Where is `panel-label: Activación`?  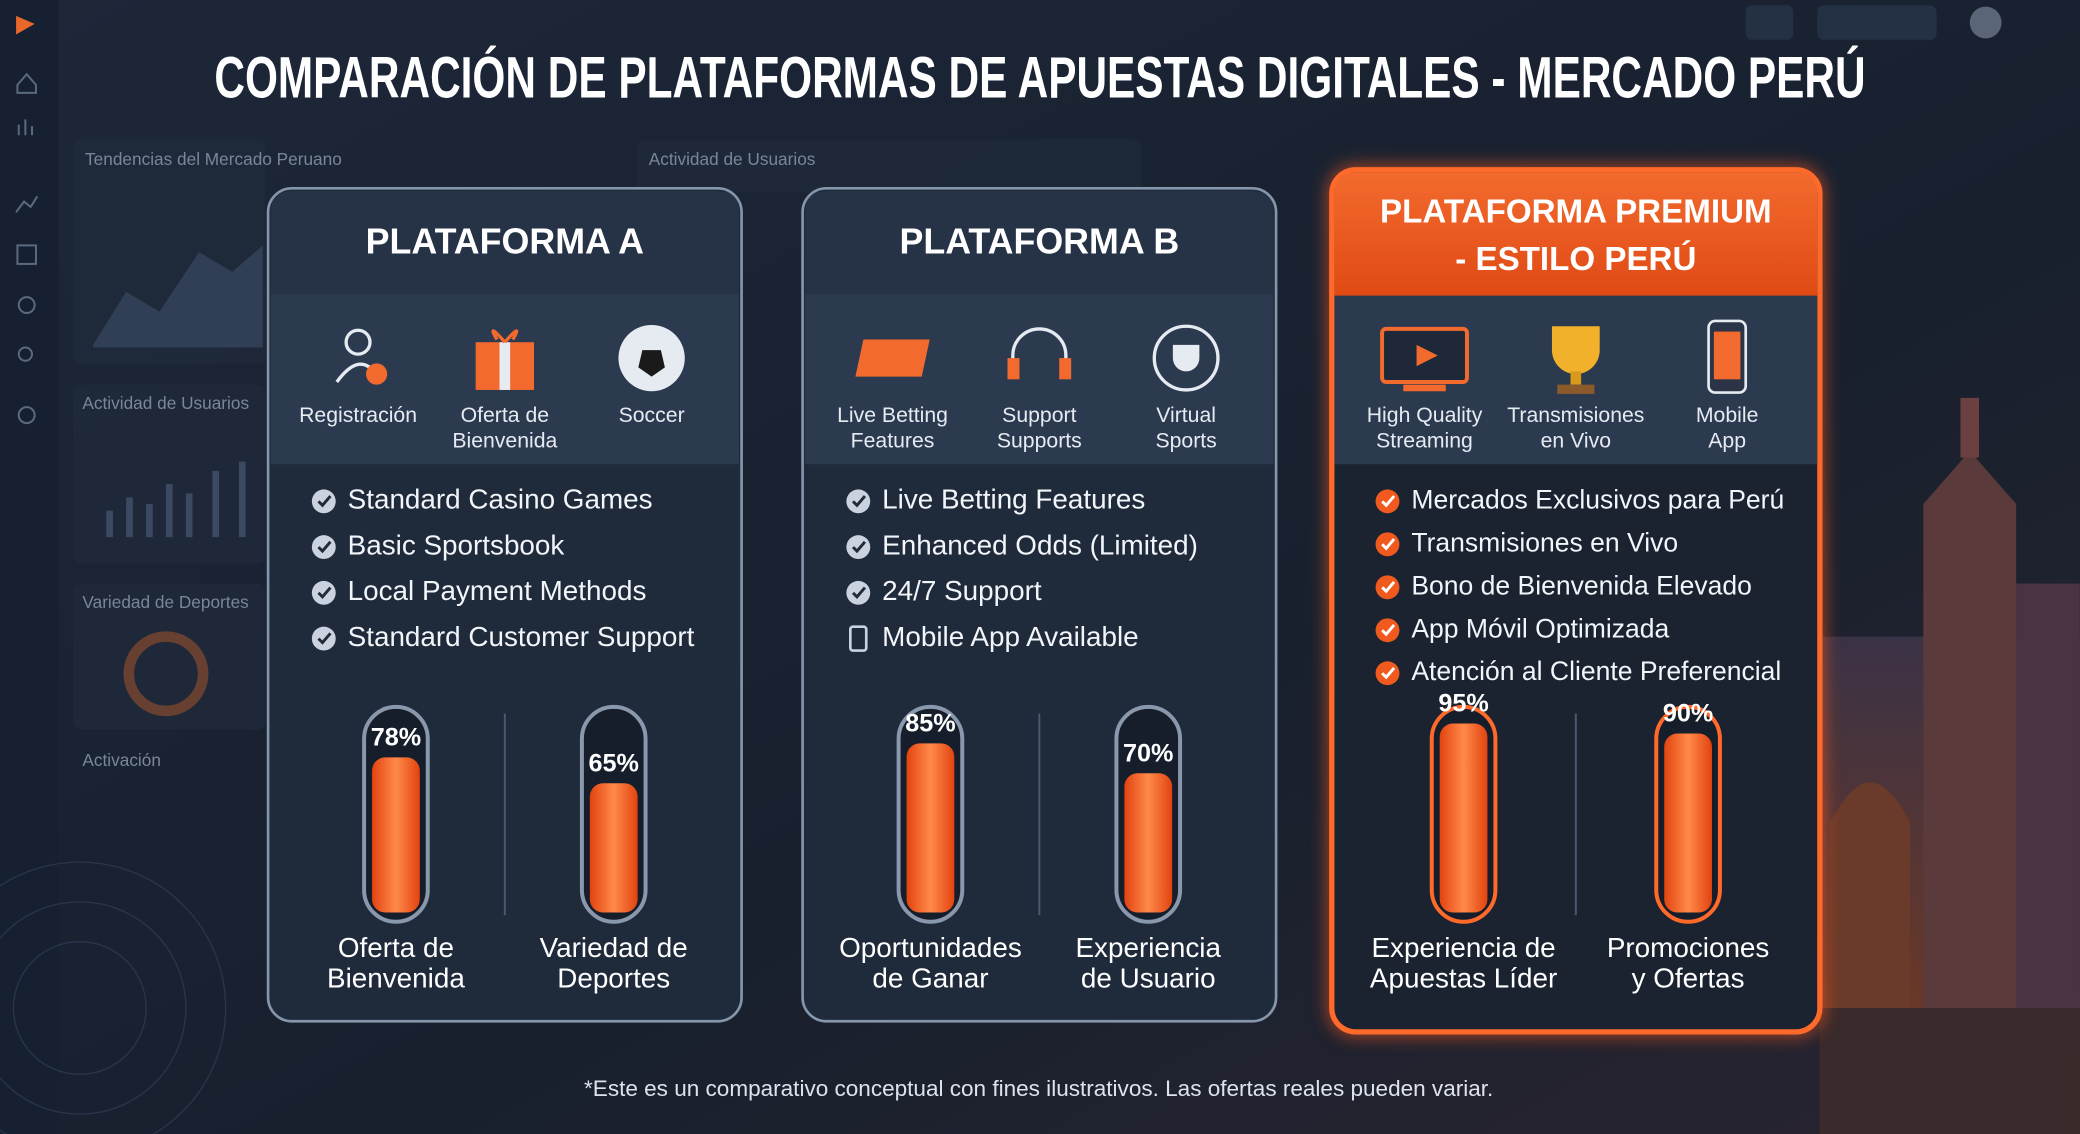 panel-label: Activación is located at coordinates (121, 760).